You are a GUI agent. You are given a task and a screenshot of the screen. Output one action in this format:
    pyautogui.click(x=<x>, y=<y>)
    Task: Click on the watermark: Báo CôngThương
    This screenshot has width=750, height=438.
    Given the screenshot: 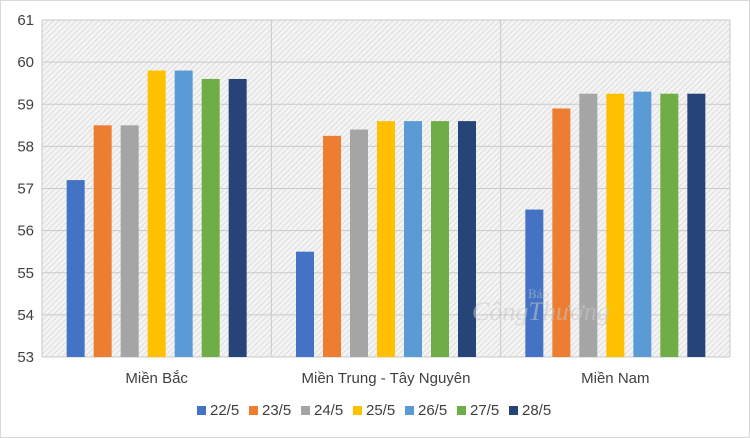 What is the action you would take?
    pyautogui.click(x=541, y=306)
    